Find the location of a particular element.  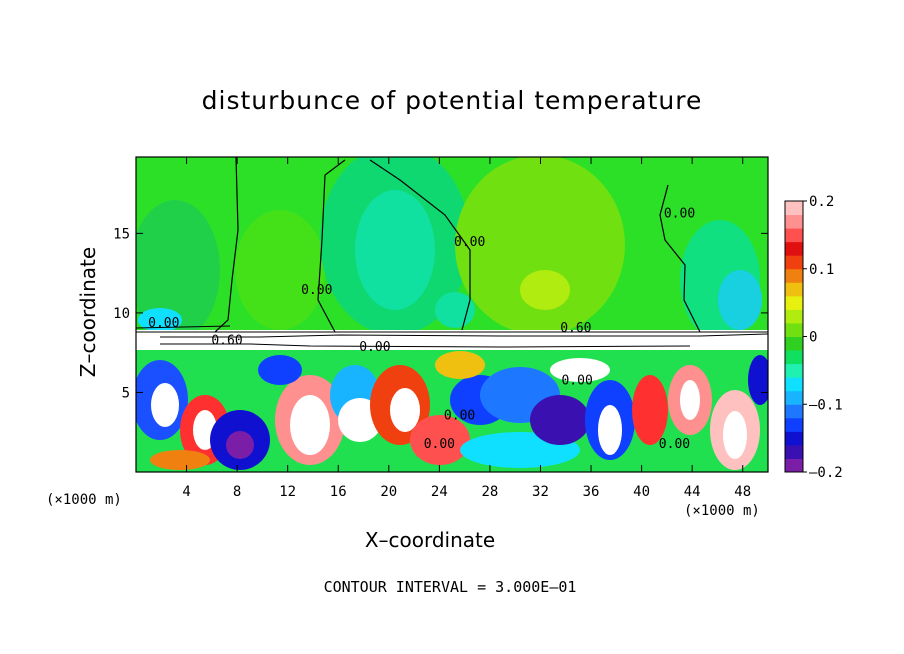

x-tick-label: 36 is located at coordinates (591, 492).